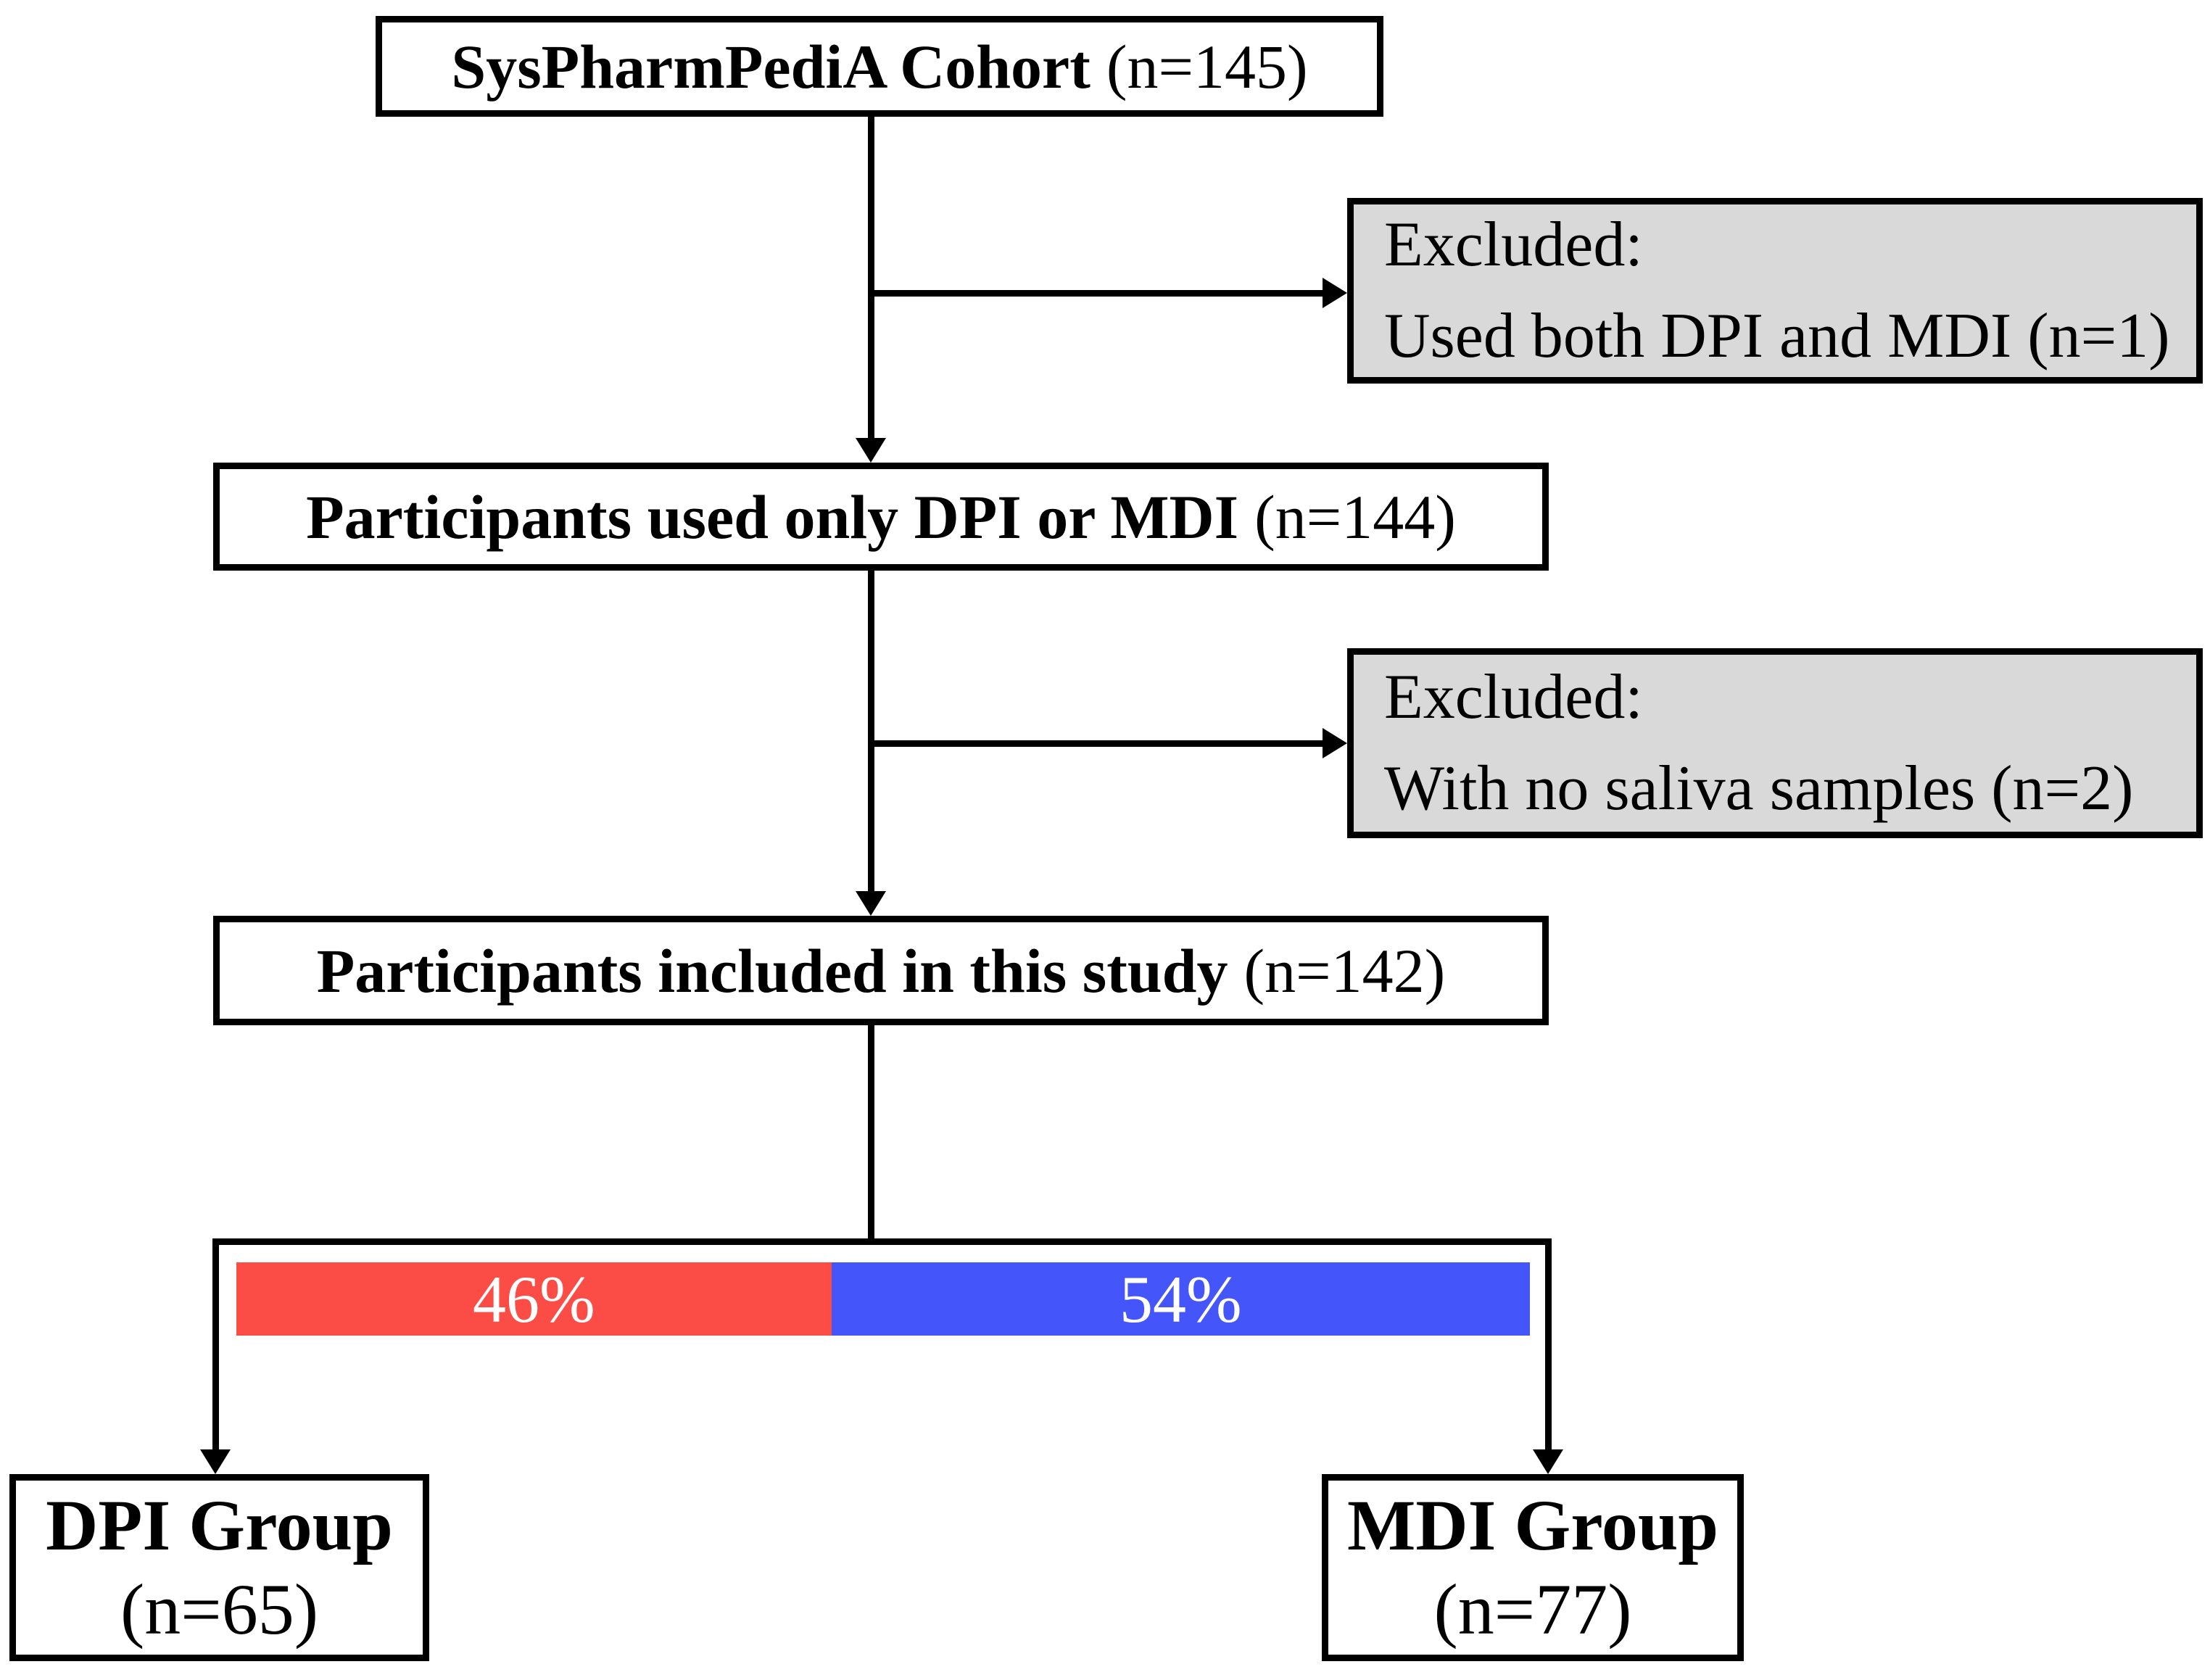 The height and width of the screenshot is (1680, 2210). I want to click on arrowhead-into-included-box, so click(871, 903).